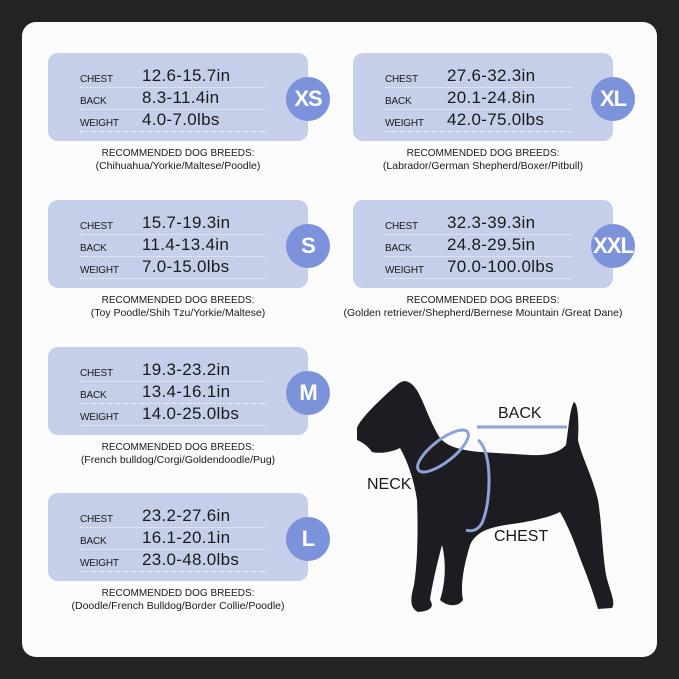 This screenshot has width=679, height=679. I want to click on weight-value: 14.0-25.0lbs, so click(191, 413).